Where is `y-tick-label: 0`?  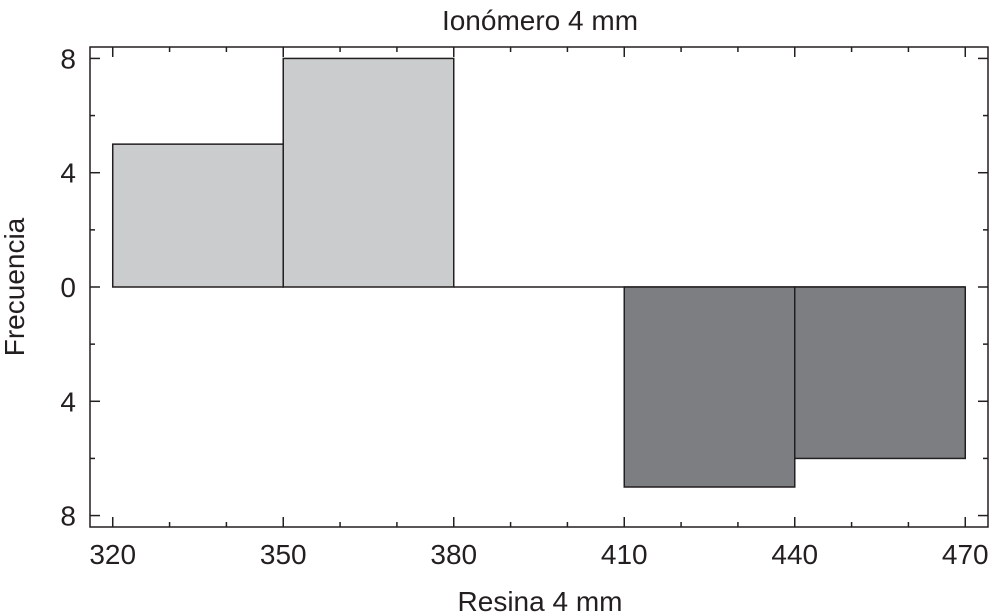 y-tick-label: 0 is located at coordinates (68, 287).